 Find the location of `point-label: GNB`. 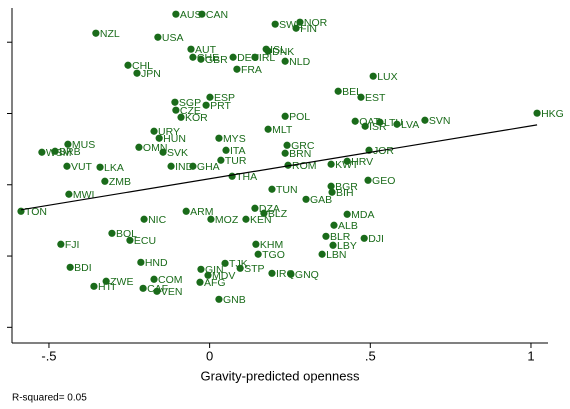

point-label: GNB is located at coordinates (234, 300).